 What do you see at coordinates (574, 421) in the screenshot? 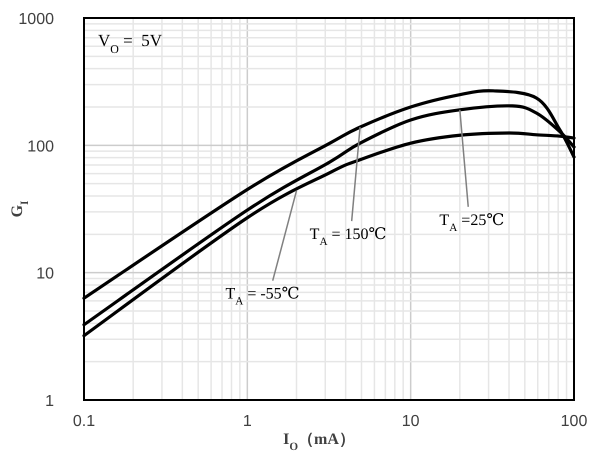
I see `xtick: 100` at bounding box center [574, 421].